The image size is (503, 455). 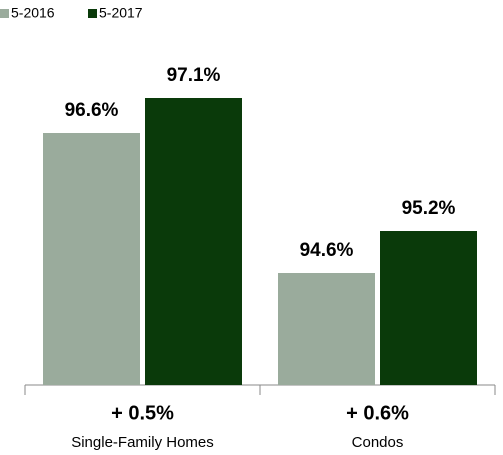 What do you see at coordinates (194, 75) in the screenshot?
I see `value-label: 97.1%` at bounding box center [194, 75].